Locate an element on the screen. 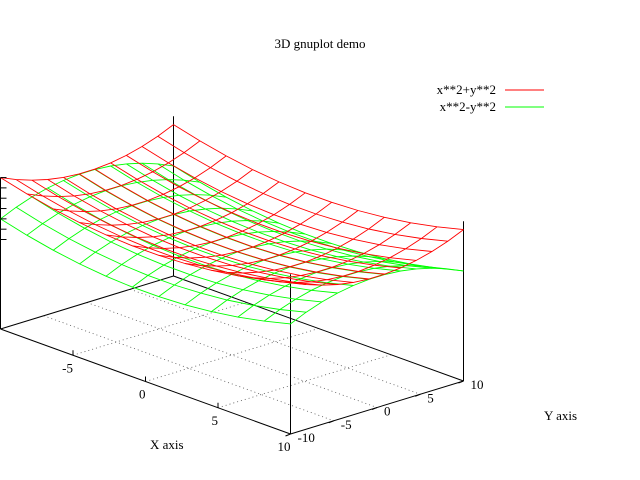 This screenshot has height=480, width=640. y-tick-label: 0 is located at coordinates (387, 411).